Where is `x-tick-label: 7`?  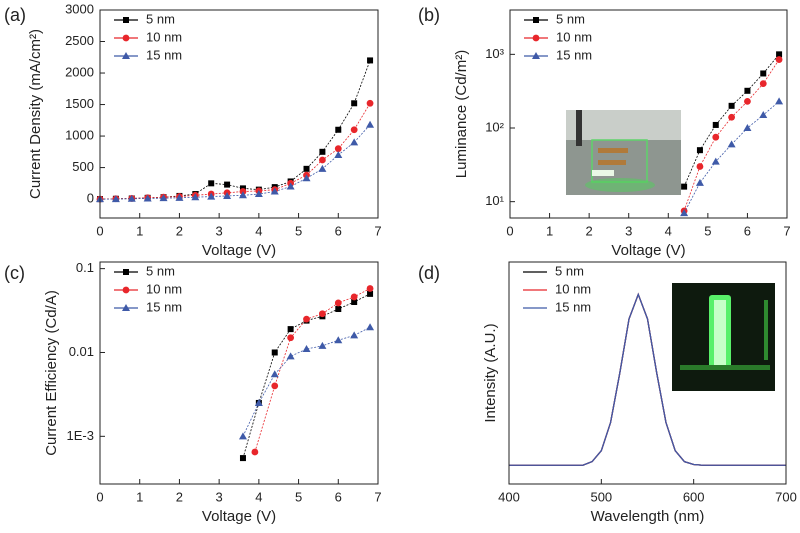
x-tick-label: 7 is located at coordinates (786, 230).